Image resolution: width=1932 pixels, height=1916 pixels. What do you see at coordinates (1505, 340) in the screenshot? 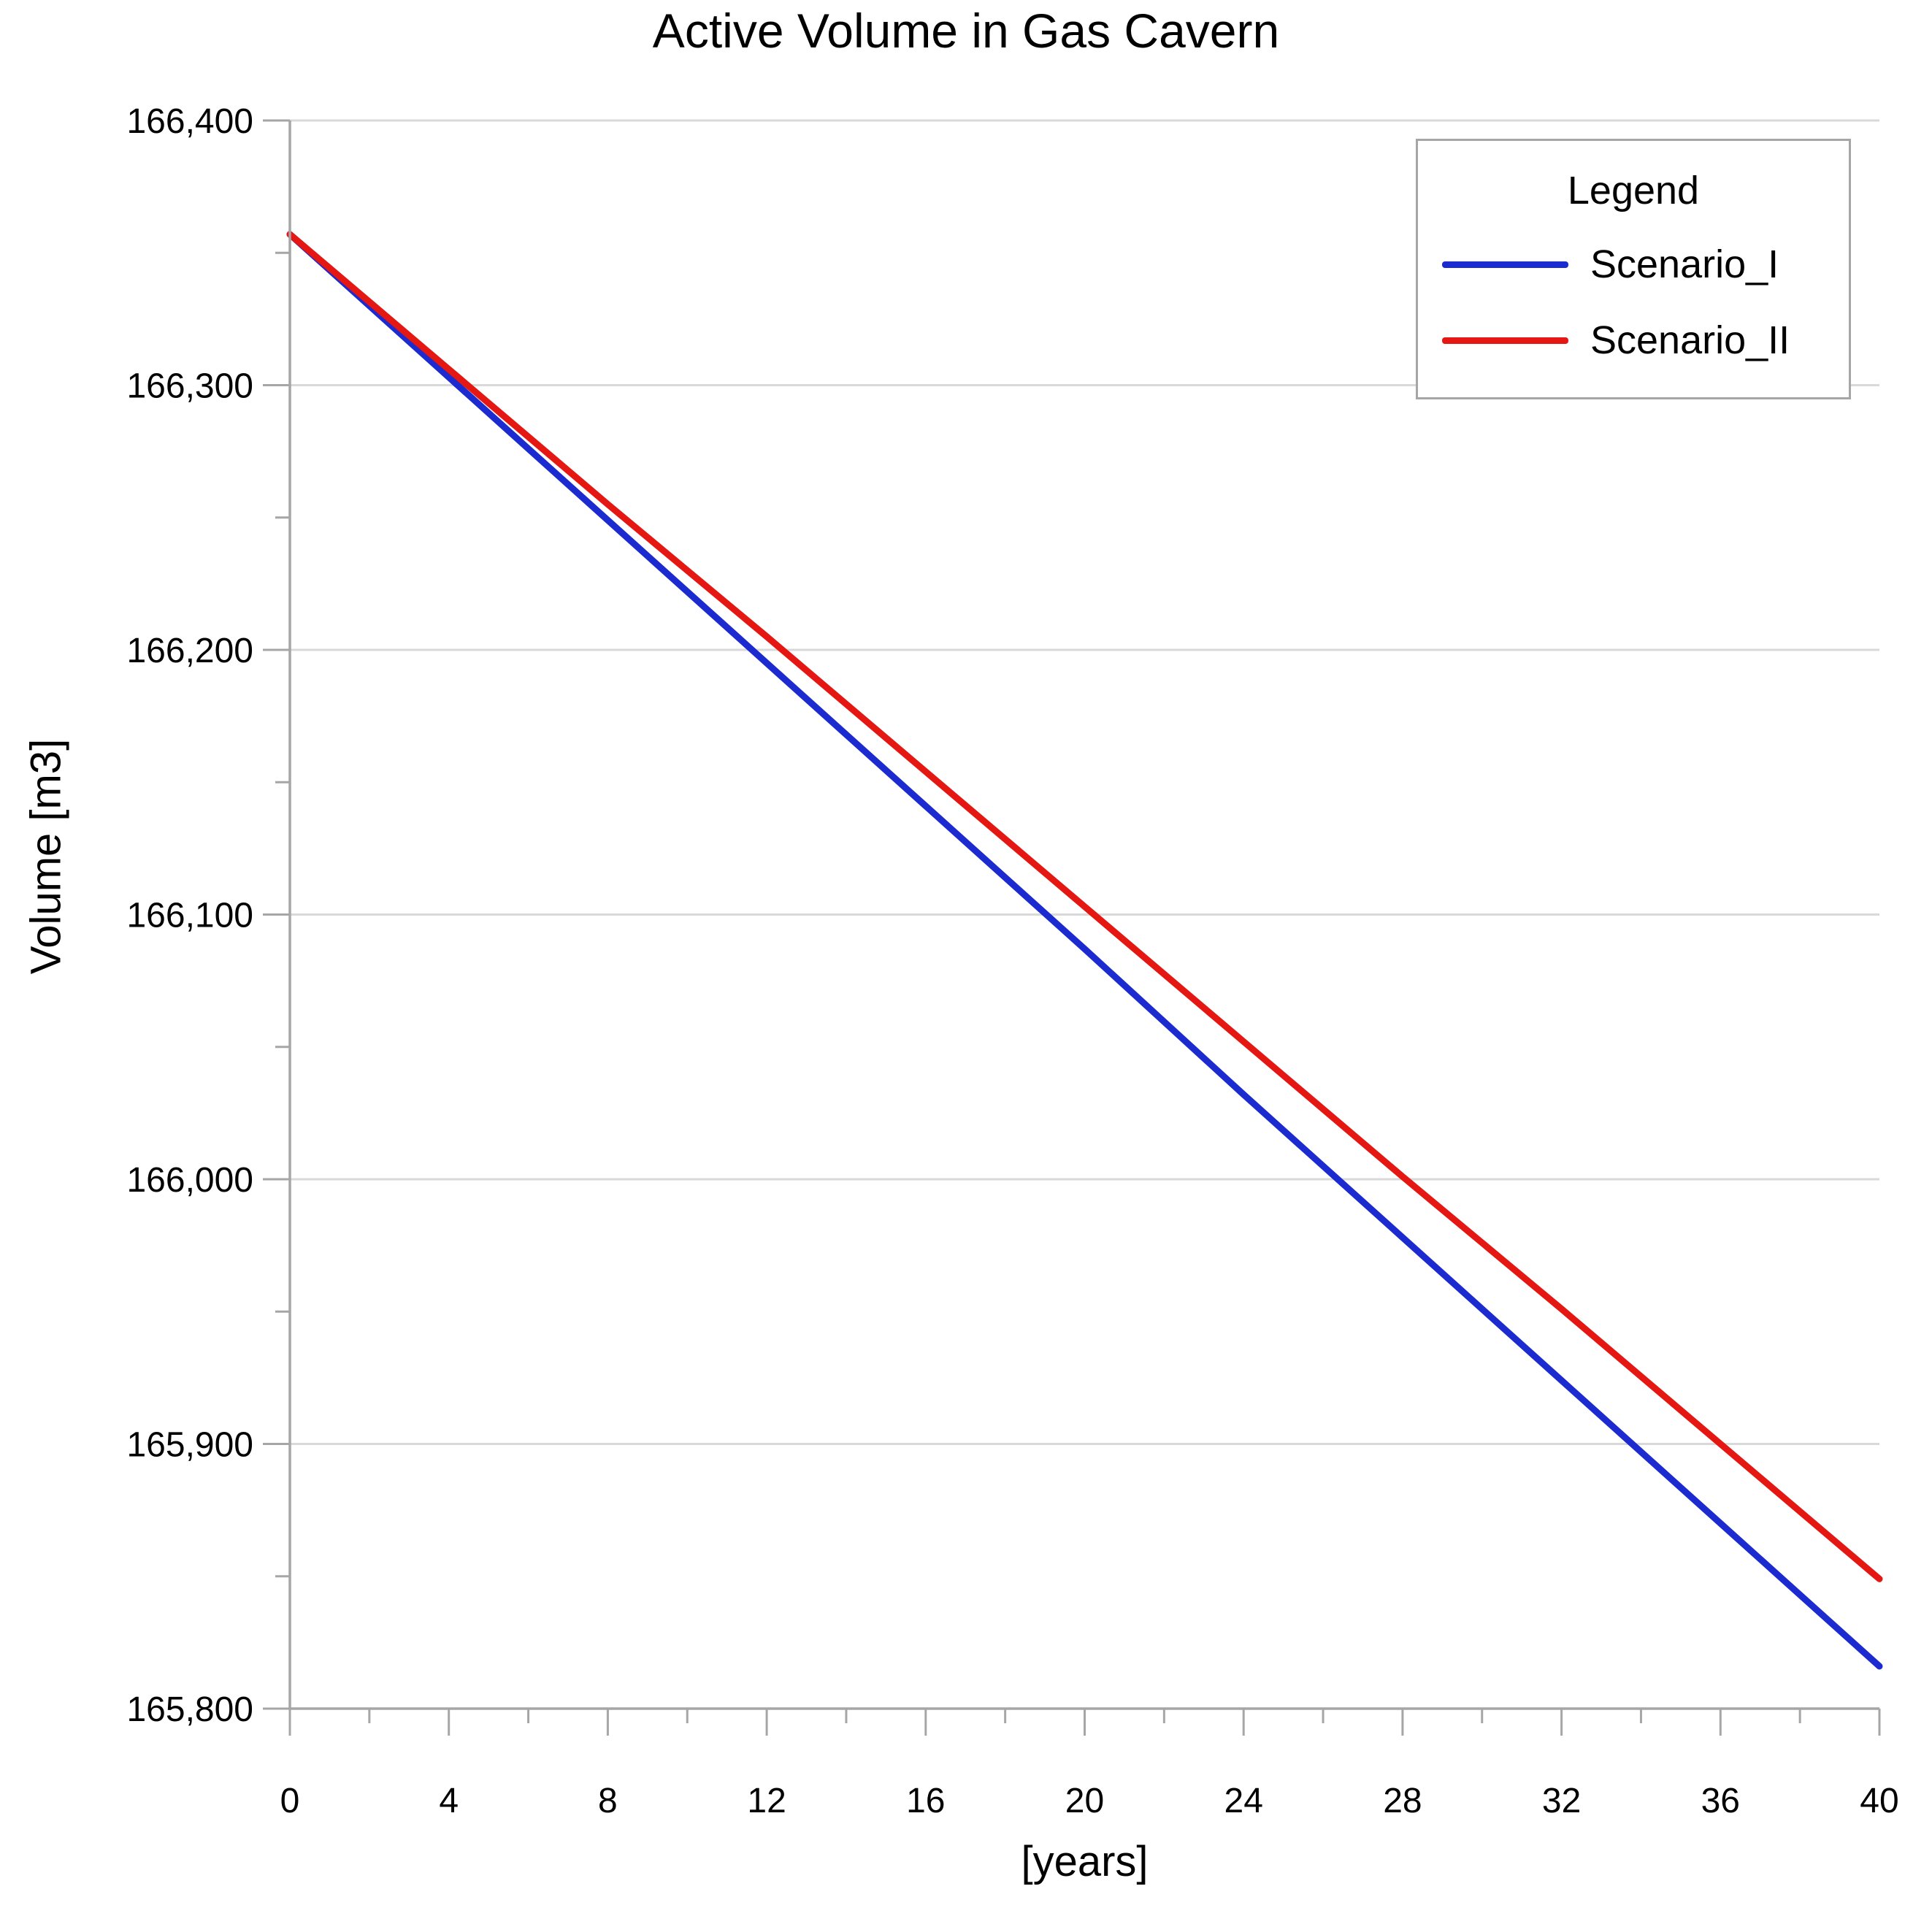
I see `legend-line-sample-scenario-ii` at bounding box center [1505, 340].